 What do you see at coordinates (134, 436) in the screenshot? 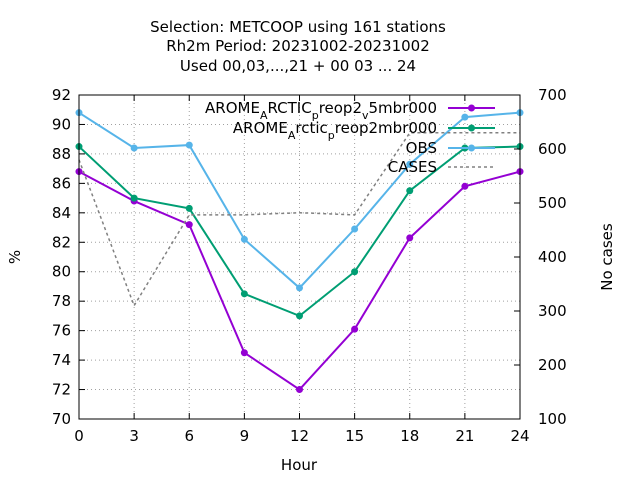
I see `x-tick-label: 3` at bounding box center [134, 436].